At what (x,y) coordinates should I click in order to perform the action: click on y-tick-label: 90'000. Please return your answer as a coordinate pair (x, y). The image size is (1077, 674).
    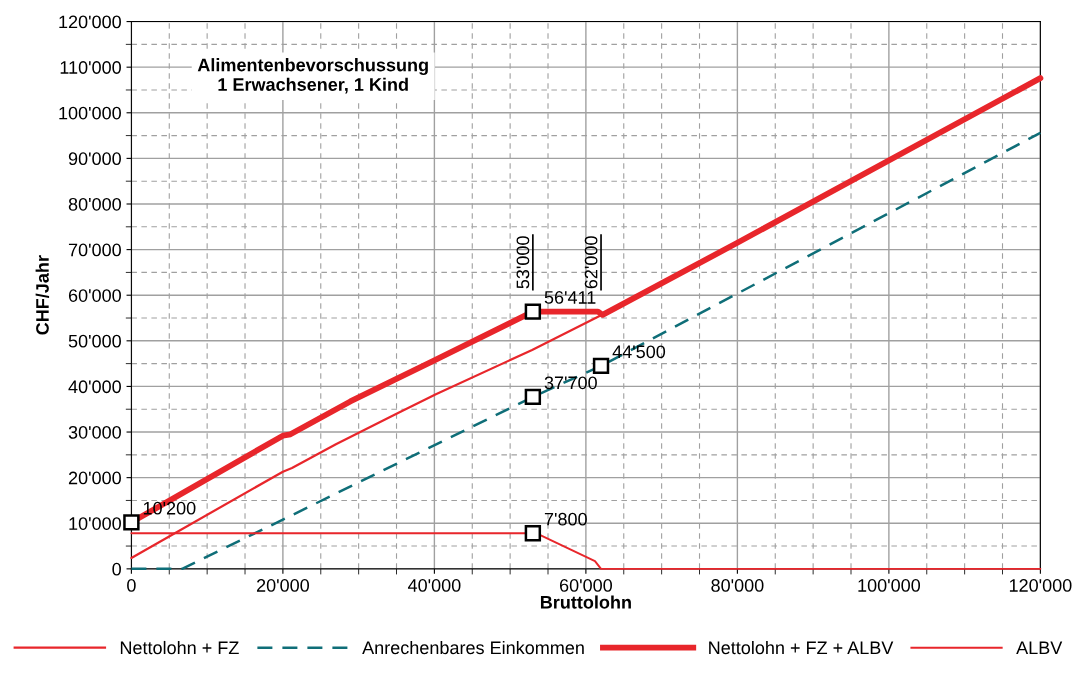
    Looking at the image, I should click on (94, 159).